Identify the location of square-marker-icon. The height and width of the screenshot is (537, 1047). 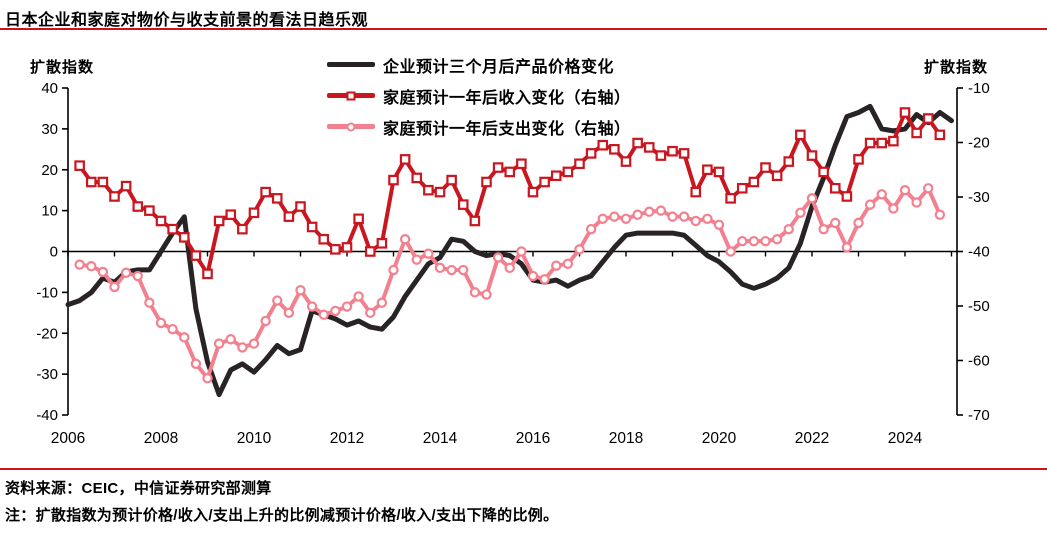
(351, 95).